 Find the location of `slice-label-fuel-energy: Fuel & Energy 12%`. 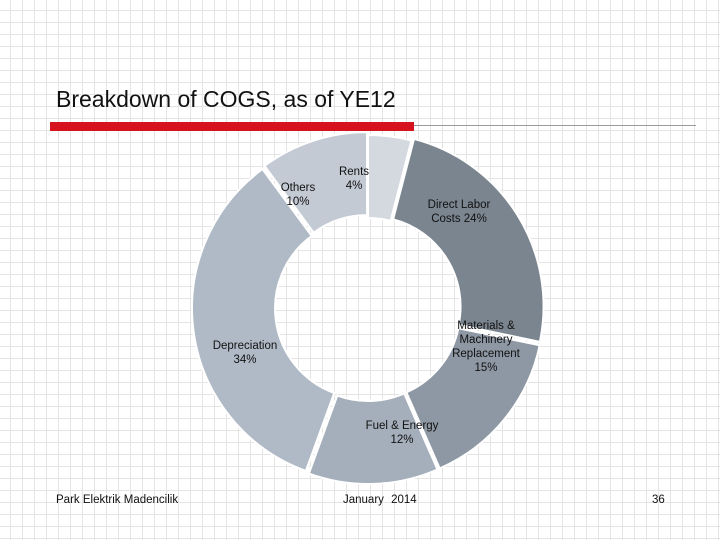

slice-label-fuel-energy: Fuel & Energy 12% is located at coordinates (402, 433).